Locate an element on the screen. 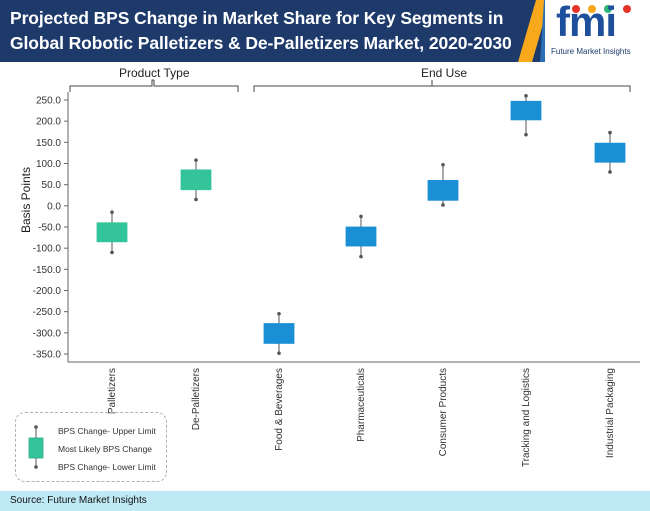 This screenshot has width=650, height=511. y-tick-label: 200.0 is located at coordinates (48, 122).